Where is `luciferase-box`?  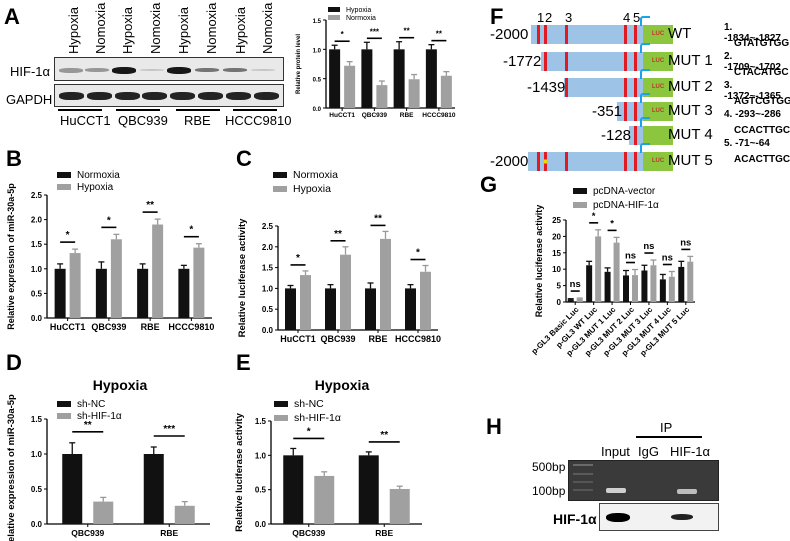
luciferase-box is located at coordinates (658, 135).